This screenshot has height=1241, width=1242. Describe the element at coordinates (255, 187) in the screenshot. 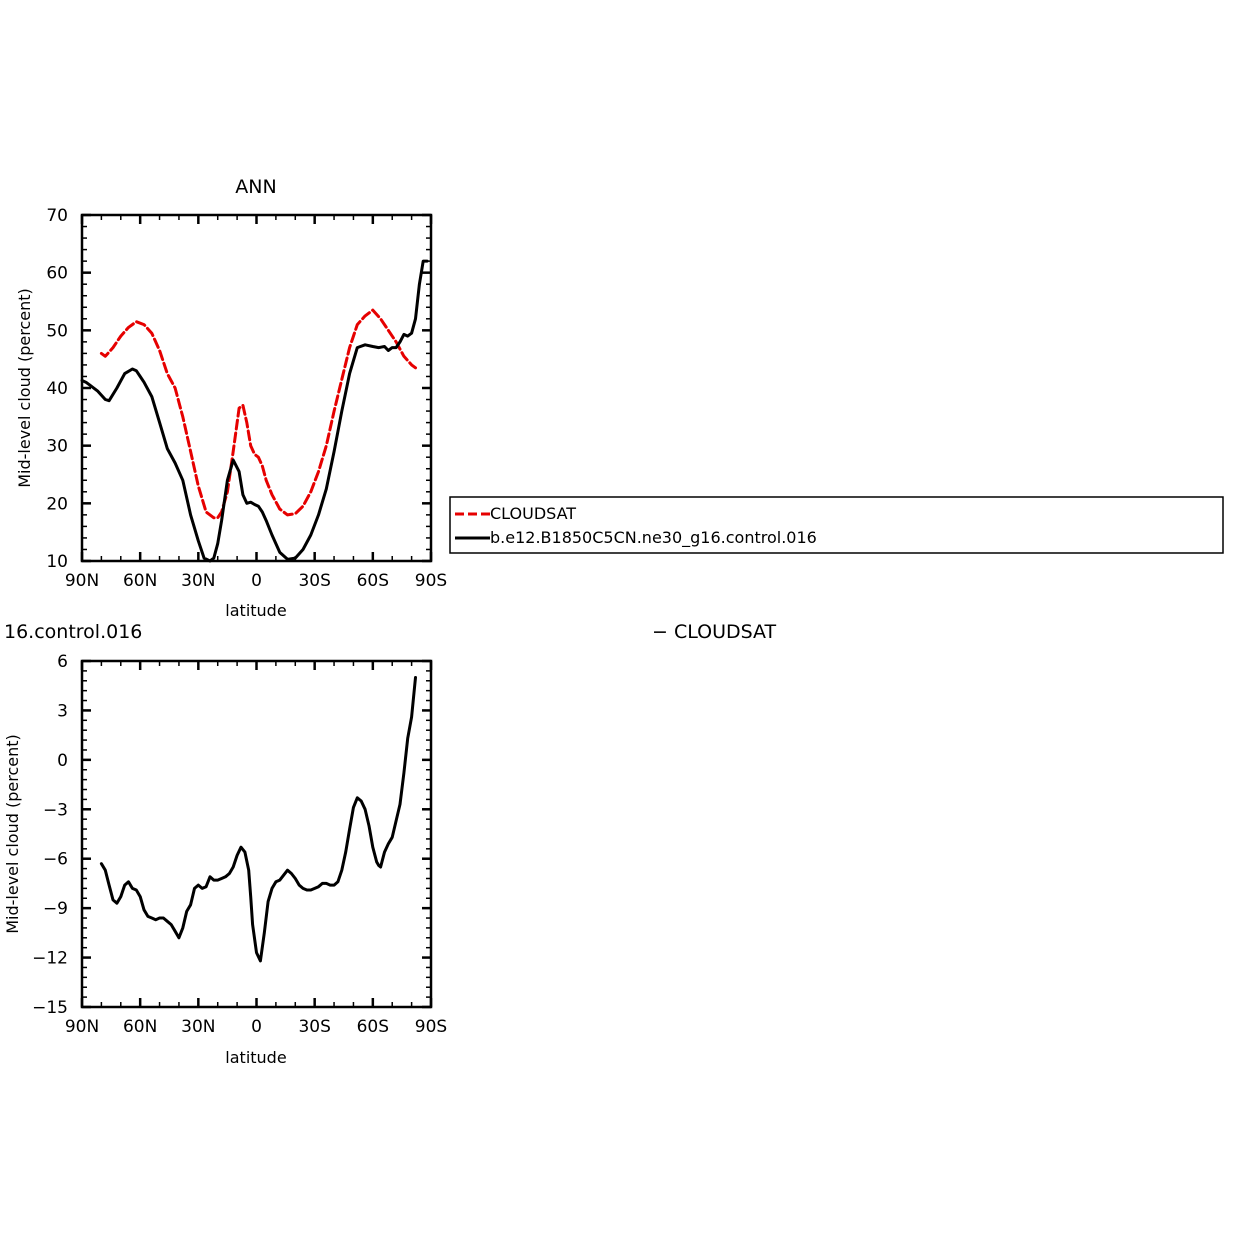

I see `top-chart-title: ANN` at that location.